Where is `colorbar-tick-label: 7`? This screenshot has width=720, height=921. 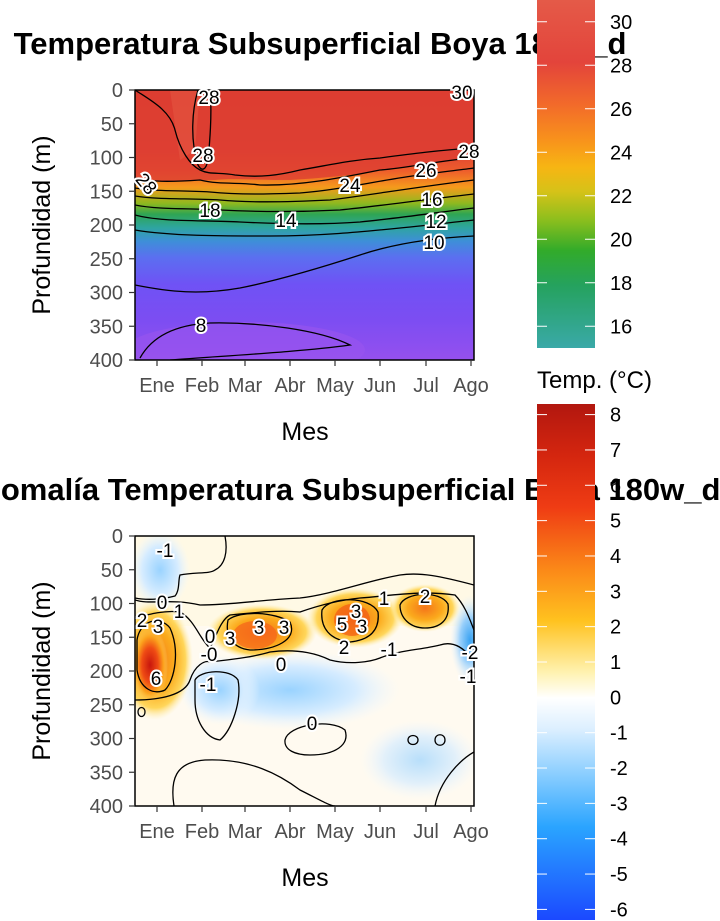
colorbar-tick-label: 7 is located at coordinates (615, 451).